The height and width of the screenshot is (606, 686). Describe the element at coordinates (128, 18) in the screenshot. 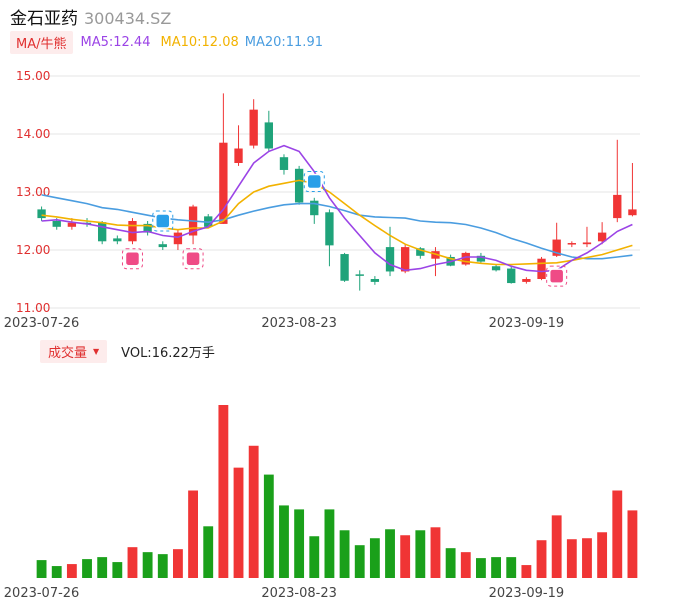

I see `stock-code: 300434.SZ` at that location.